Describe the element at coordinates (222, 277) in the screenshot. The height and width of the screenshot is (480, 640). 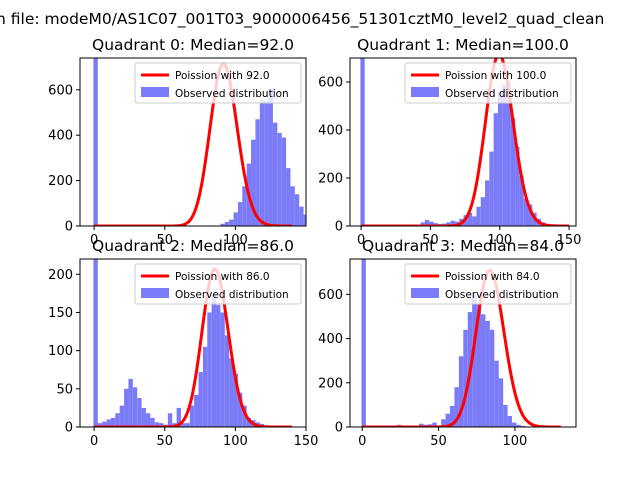
I see `legend-curve-label: Poission with 86.0` at that location.